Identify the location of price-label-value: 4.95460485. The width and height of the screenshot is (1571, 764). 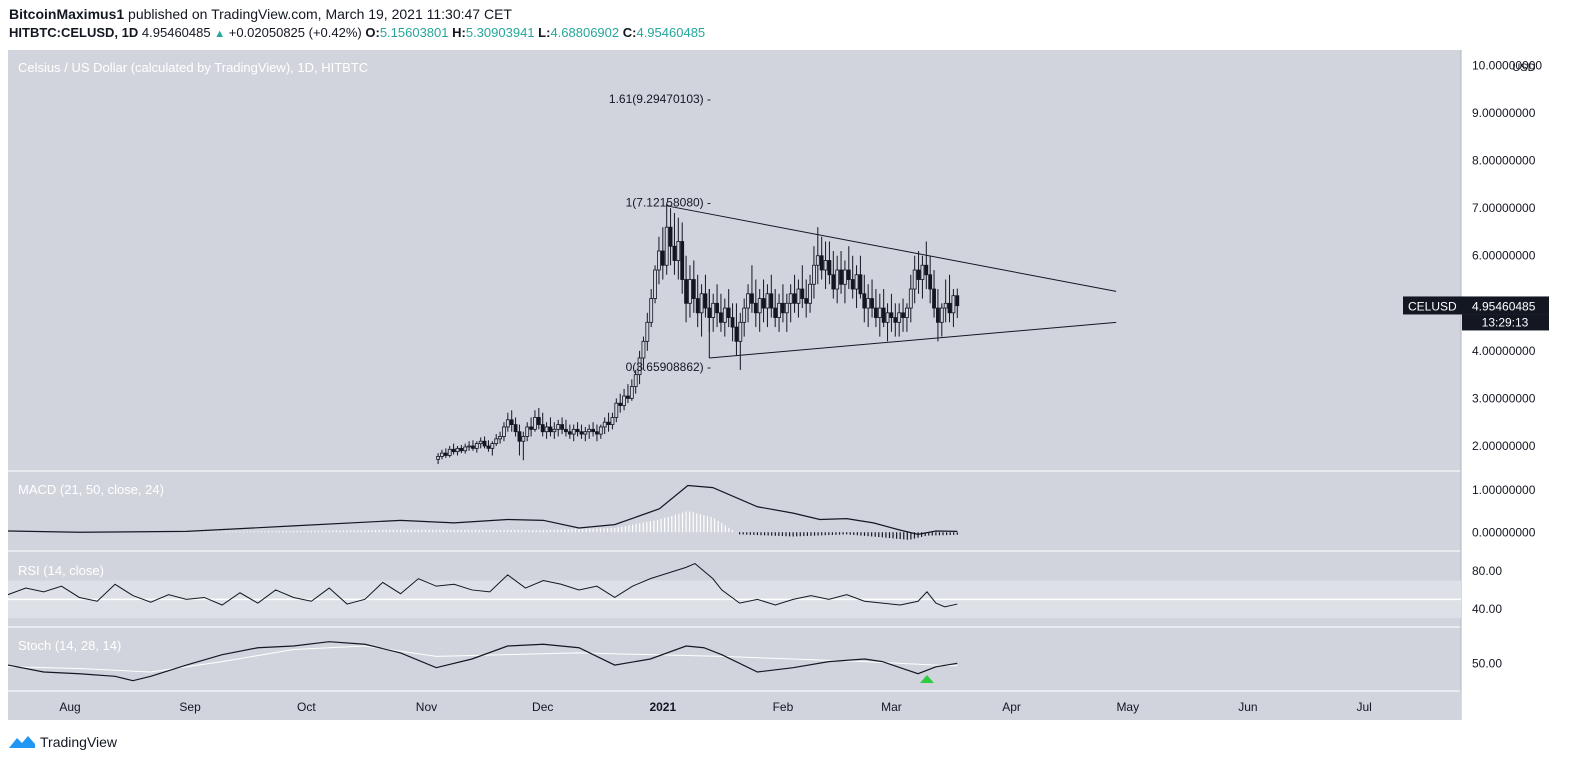
(1504, 306).